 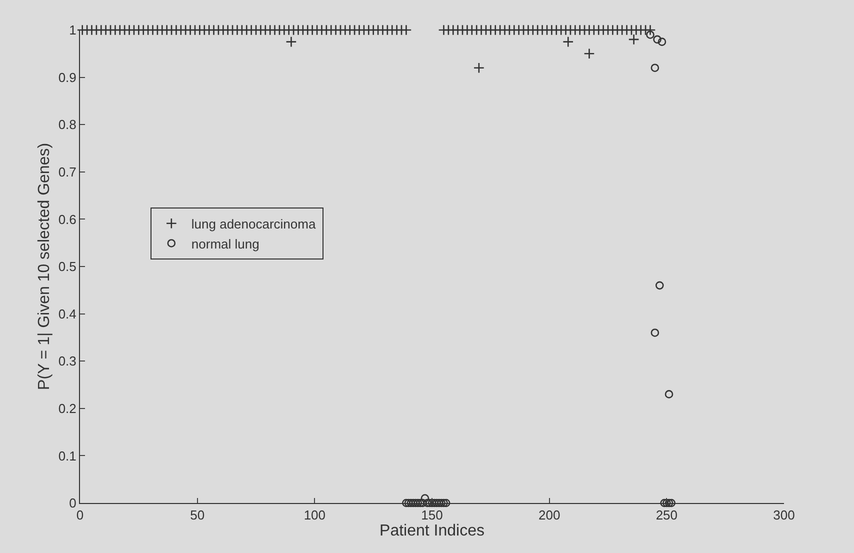 What do you see at coordinates (784, 515) in the screenshot?
I see `x-tick-label: 300` at bounding box center [784, 515].